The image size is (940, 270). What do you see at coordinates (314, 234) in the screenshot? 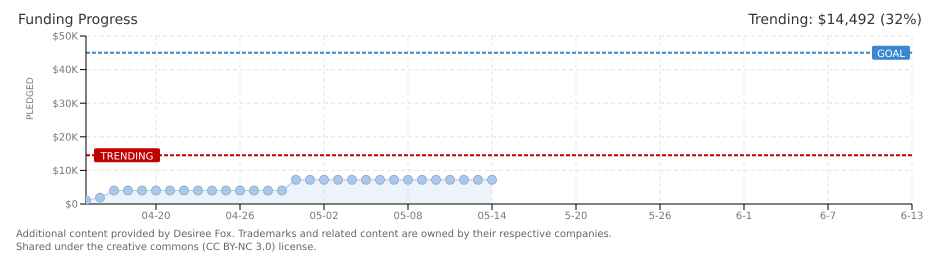
I see `text: Additional content provided by Desiree Fox. Trademarks and related content are owned by their respective companies.` at bounding box center [314, 234].